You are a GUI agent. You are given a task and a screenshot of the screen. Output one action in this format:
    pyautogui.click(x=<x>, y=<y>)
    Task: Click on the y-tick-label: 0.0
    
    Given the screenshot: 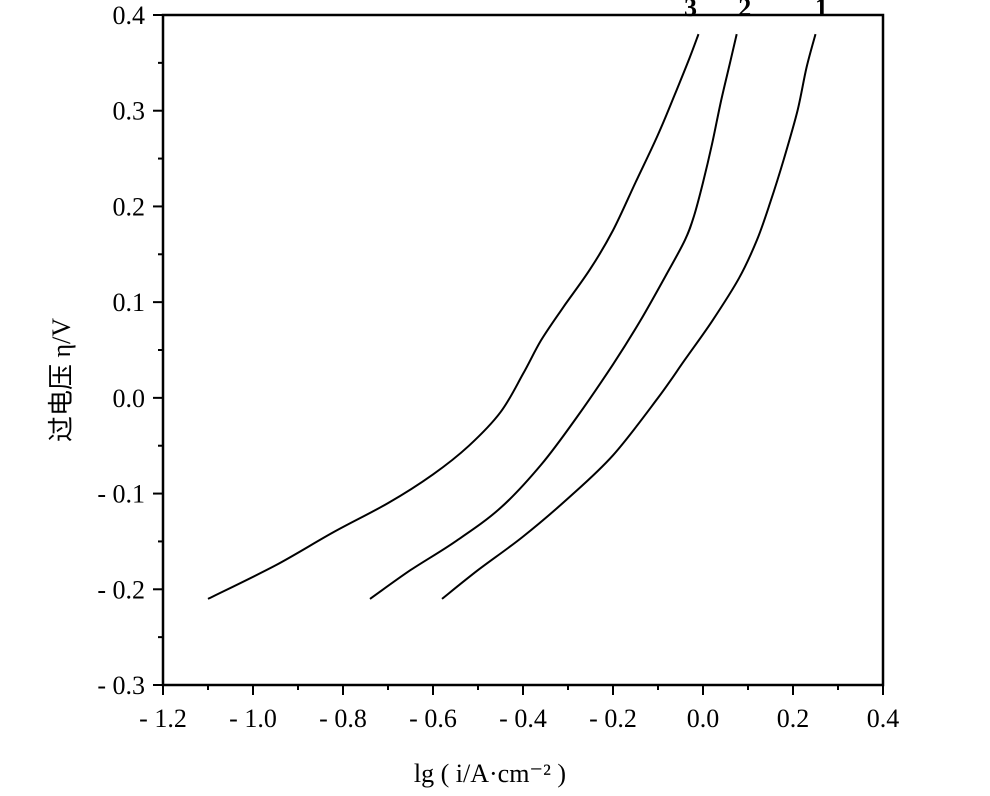 What is the action you would take?
    pyautogui.click(x=129, y=398)
    